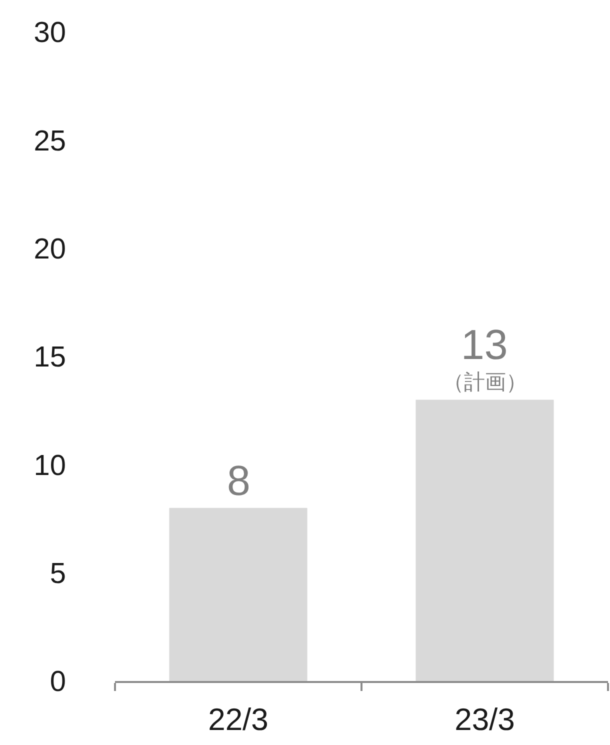 The image size is (610, 745). I want to click on data-label: 8, so click(238, 480).